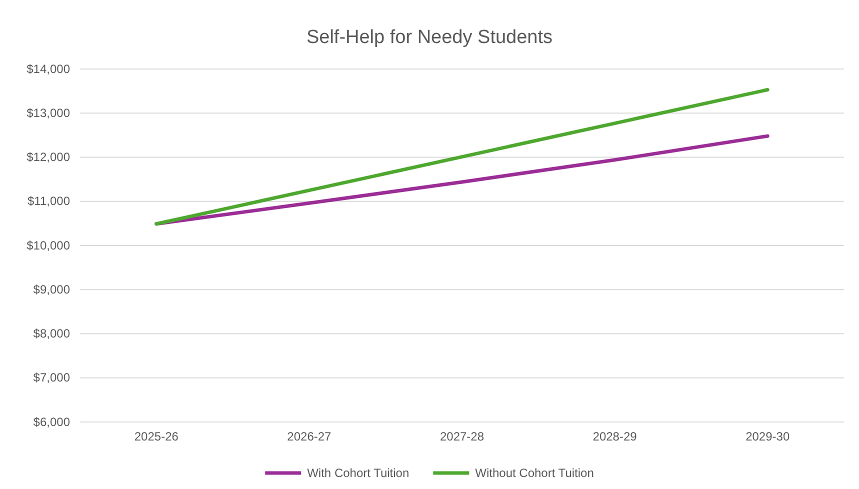 This screenshot has height=489, width=859. What do you see at coordinates (358, 473) in the screenshot?
I see `legend-label: With Cohort Tuition` at bounding box center [358, 473].